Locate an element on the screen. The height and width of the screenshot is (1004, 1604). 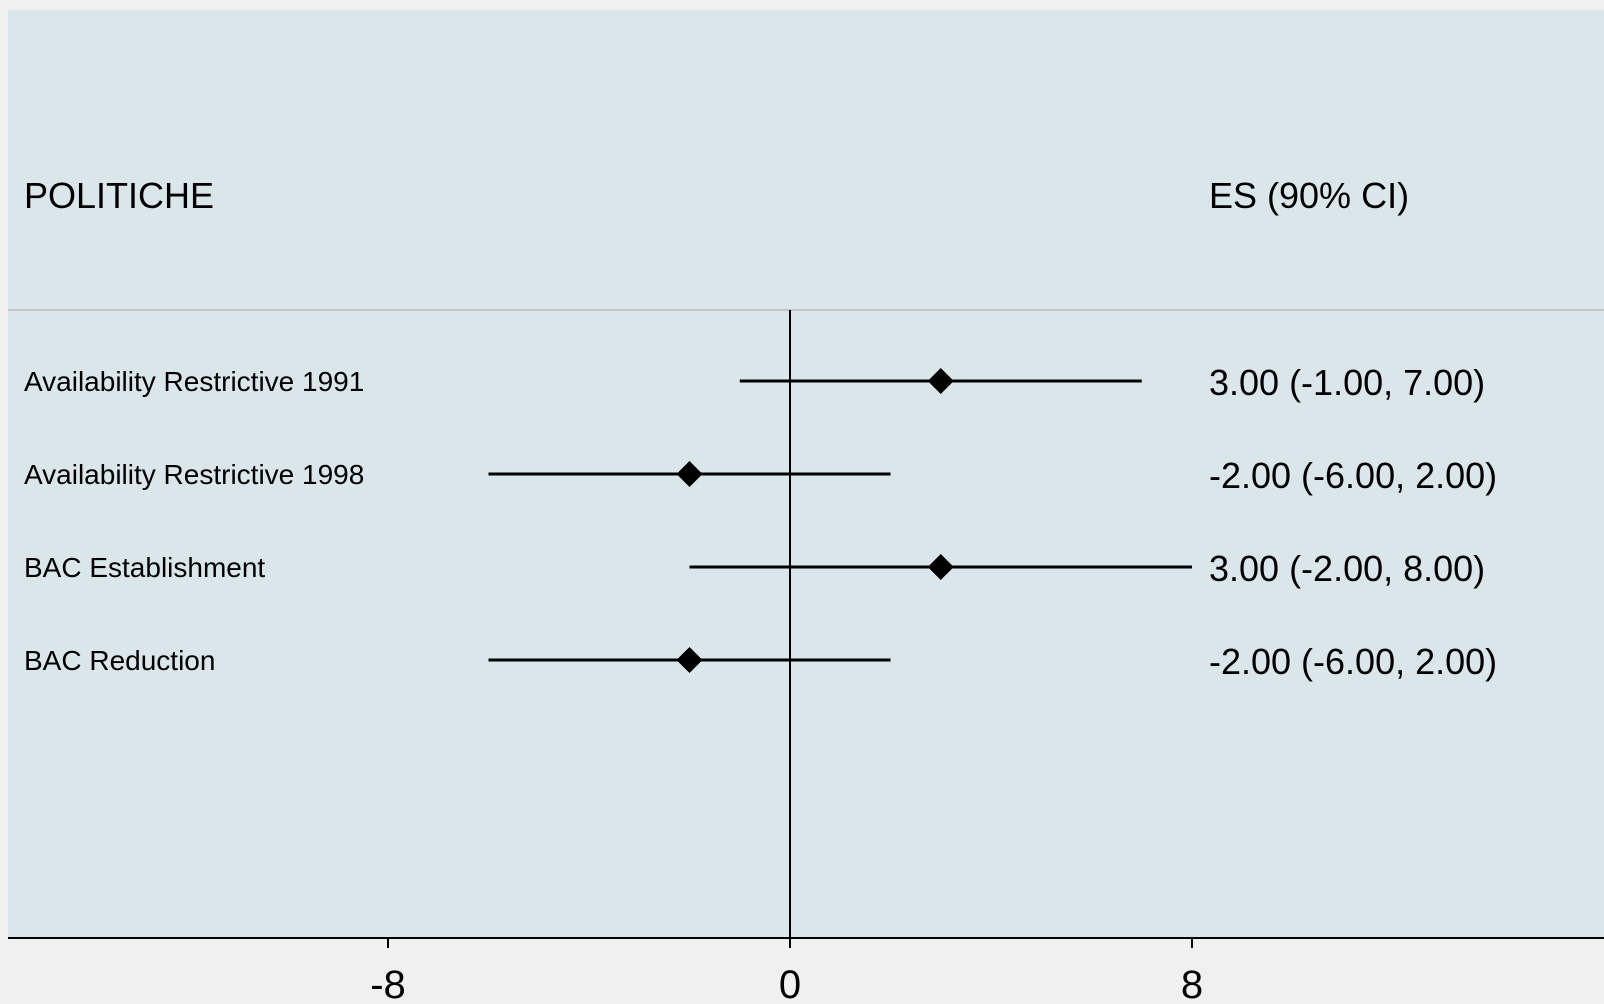
x-tick-label: 0 is located at coordinates (790, 983).